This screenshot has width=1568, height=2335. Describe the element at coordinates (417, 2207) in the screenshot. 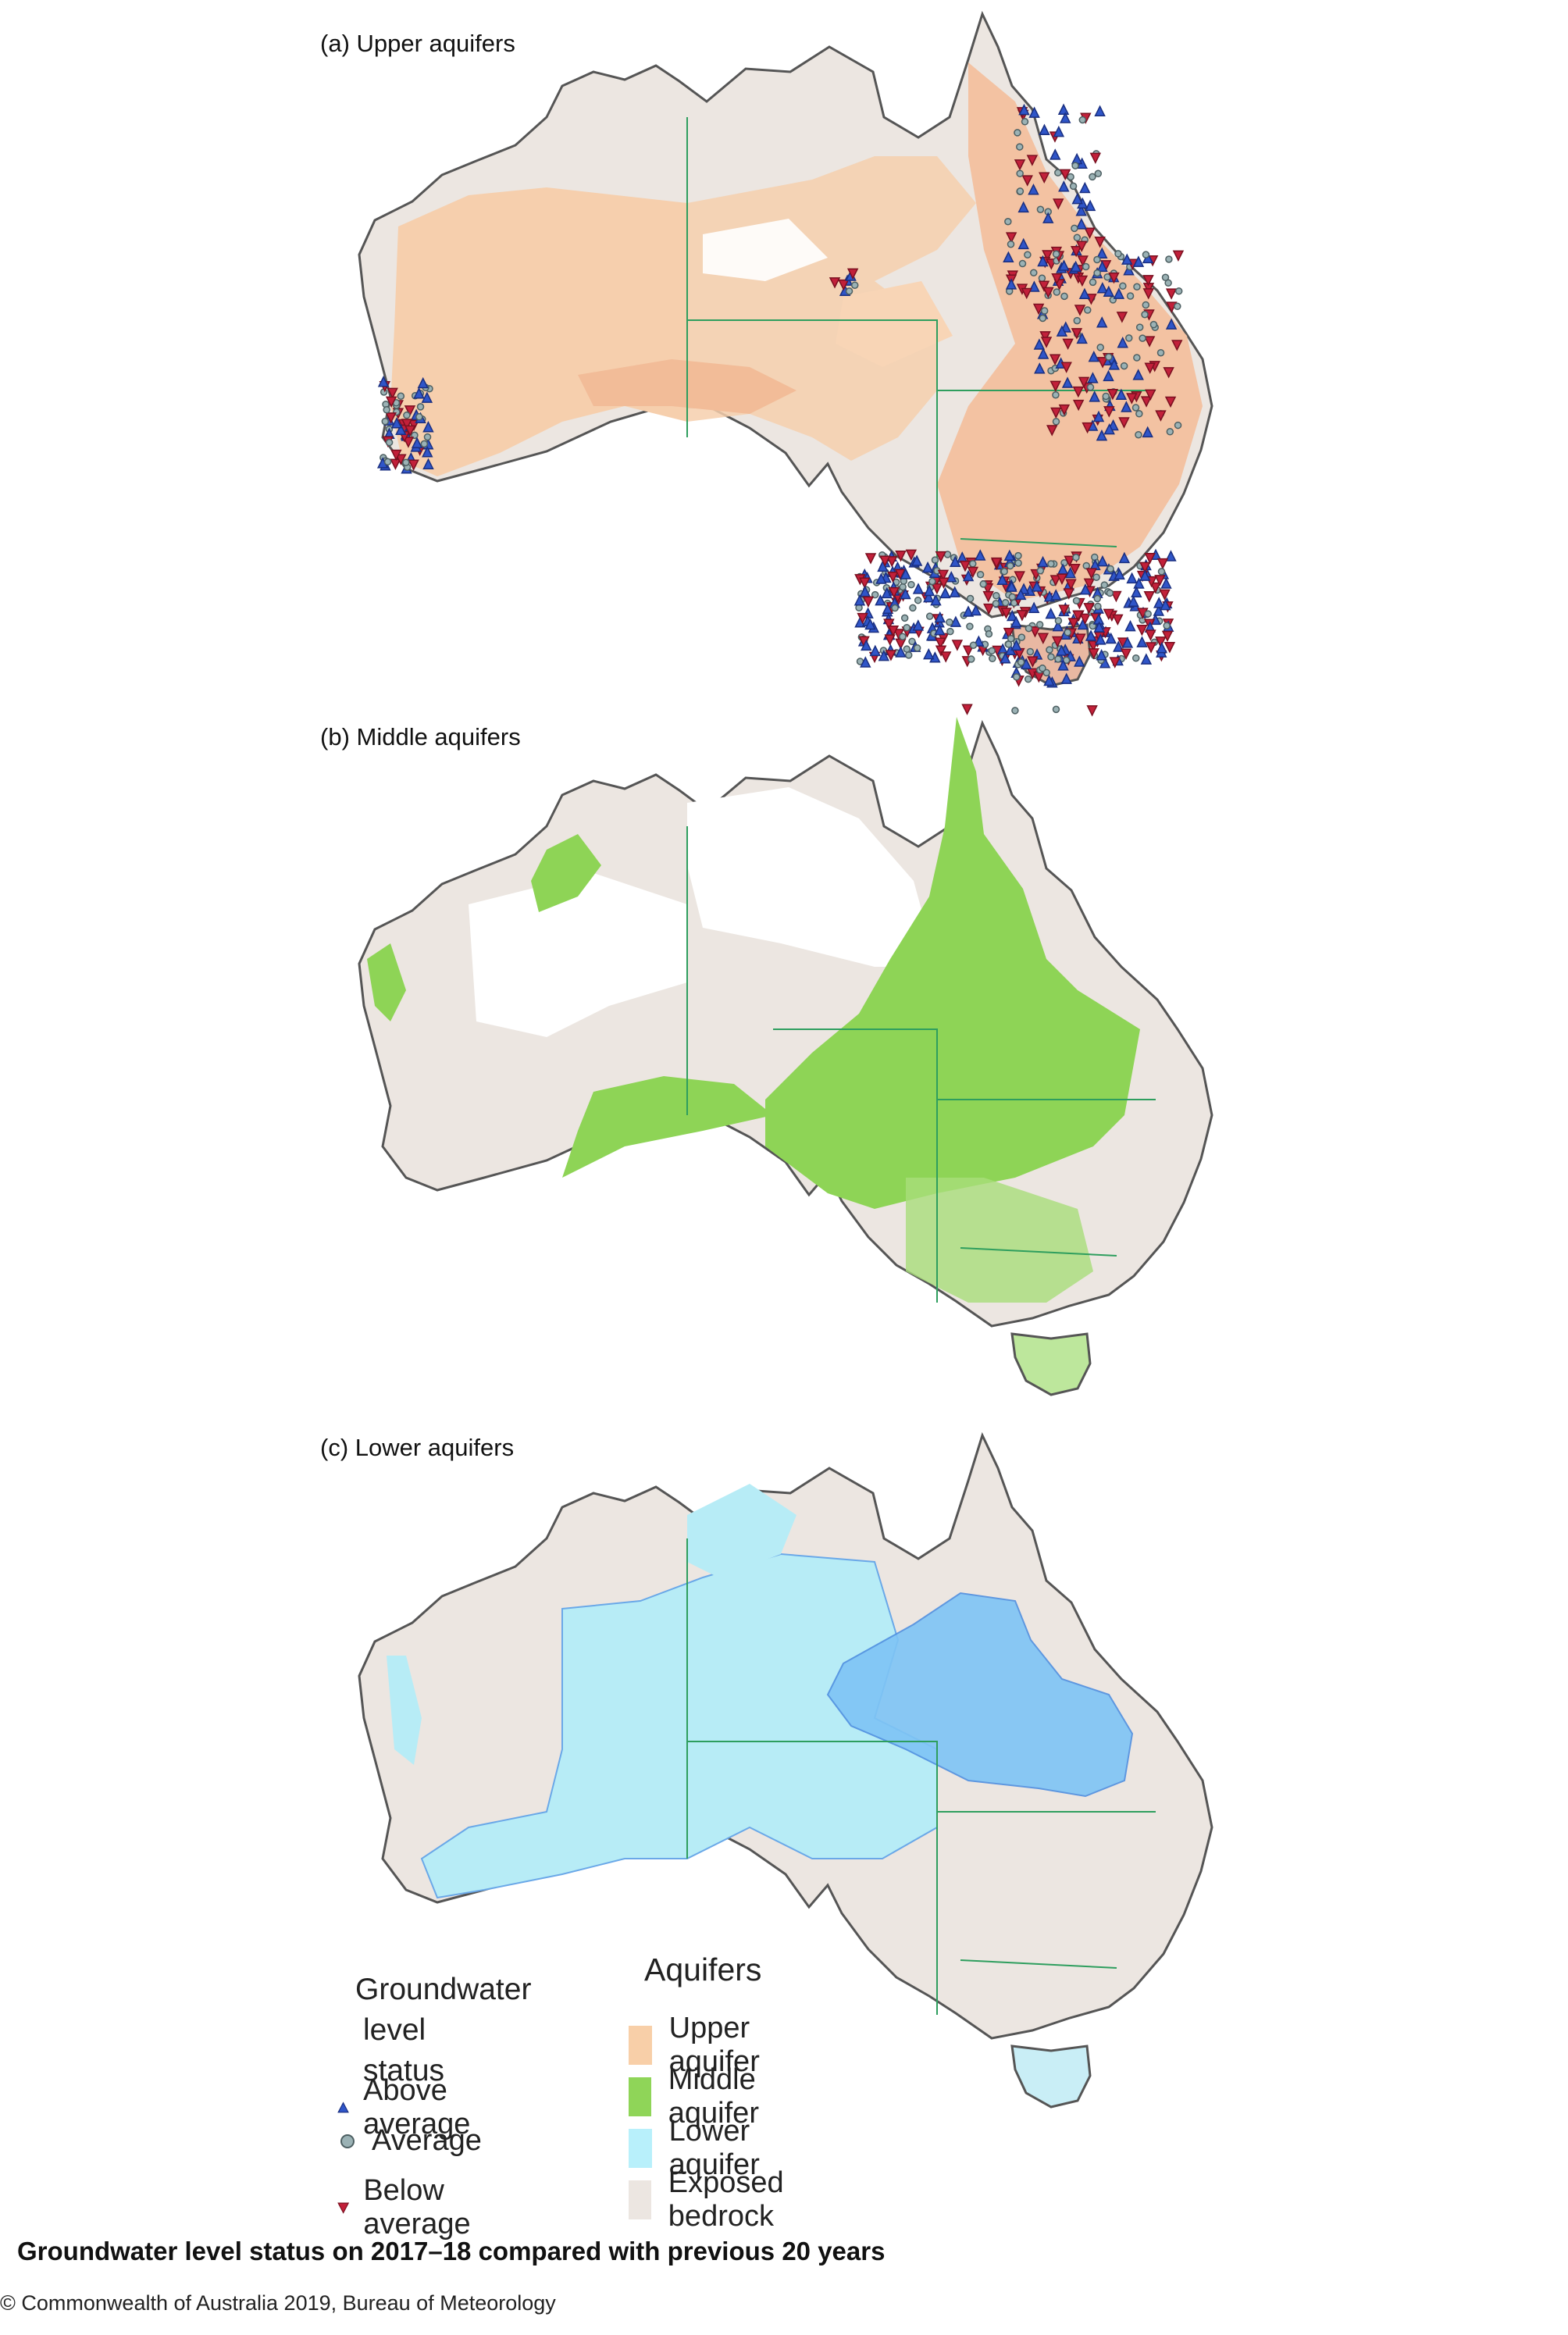

I see `legend-below-label: Below average` at that location.